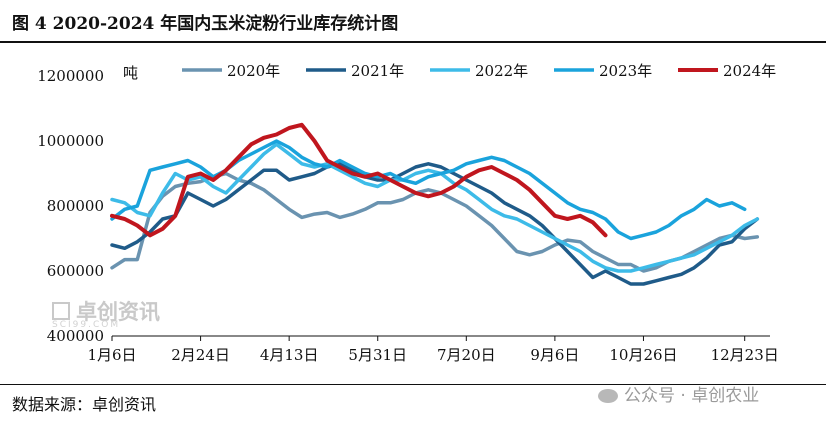  I want to click on y-tick-label: 800000, so click(75, 206).